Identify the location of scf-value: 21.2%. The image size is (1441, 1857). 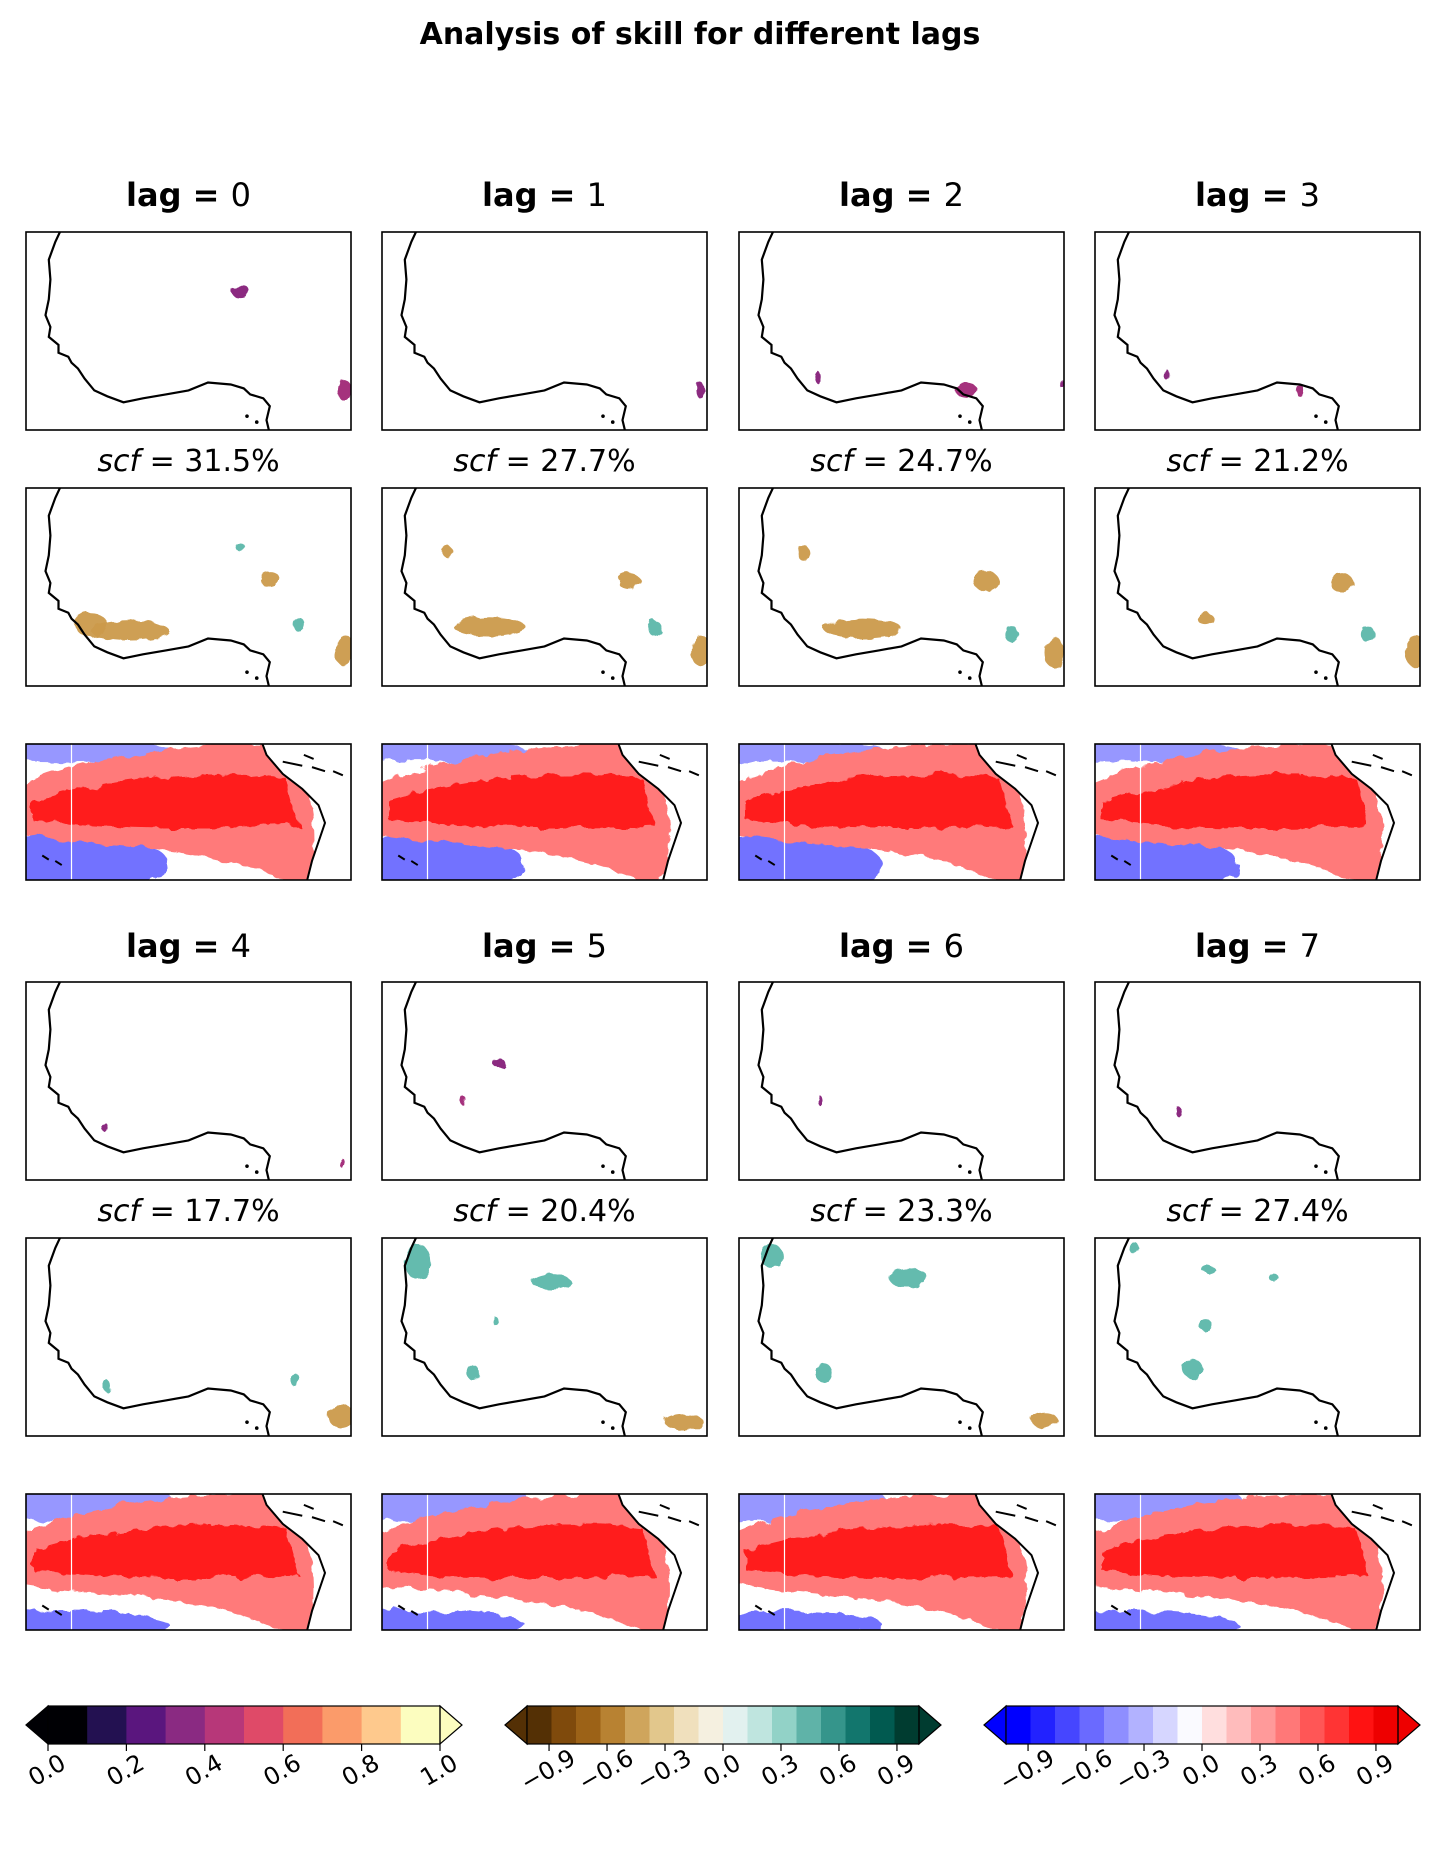
(1300, 461).